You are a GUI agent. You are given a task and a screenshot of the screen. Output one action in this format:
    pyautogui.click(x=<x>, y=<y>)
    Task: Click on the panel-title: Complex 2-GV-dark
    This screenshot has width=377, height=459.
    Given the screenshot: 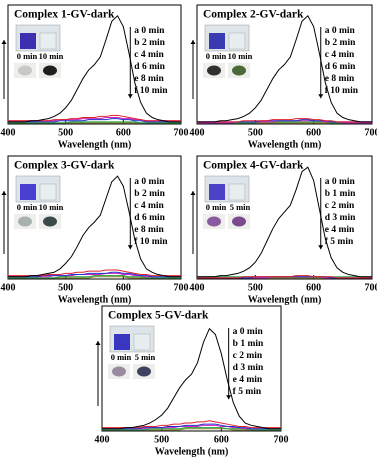 What is the action you would take?
    pyautogui.click(x=253, y=15)
    